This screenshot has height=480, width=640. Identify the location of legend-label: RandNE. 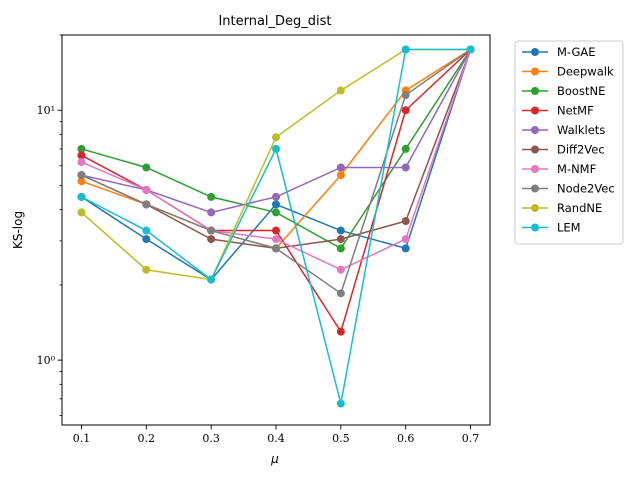
(579, 208).